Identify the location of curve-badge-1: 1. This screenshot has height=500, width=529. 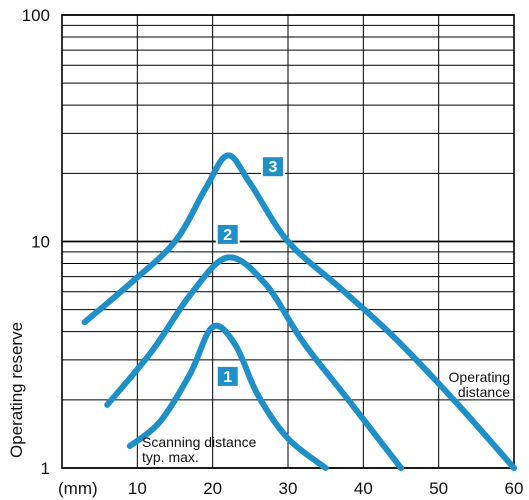
(227, 375).